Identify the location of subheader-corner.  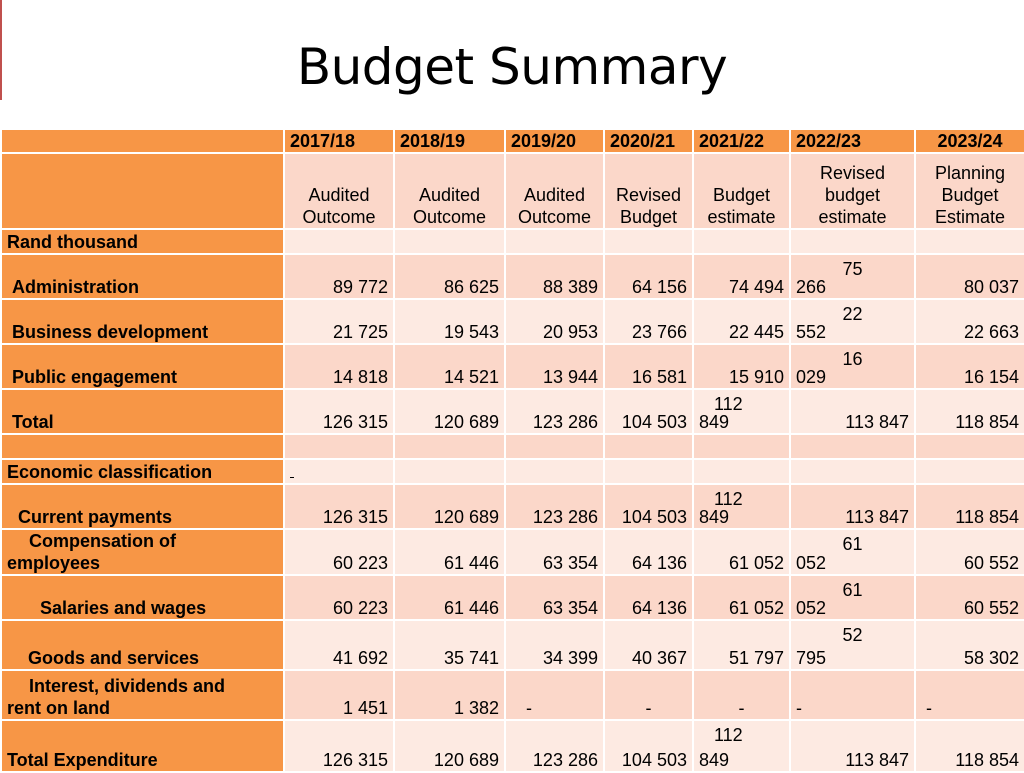
(142, 191).